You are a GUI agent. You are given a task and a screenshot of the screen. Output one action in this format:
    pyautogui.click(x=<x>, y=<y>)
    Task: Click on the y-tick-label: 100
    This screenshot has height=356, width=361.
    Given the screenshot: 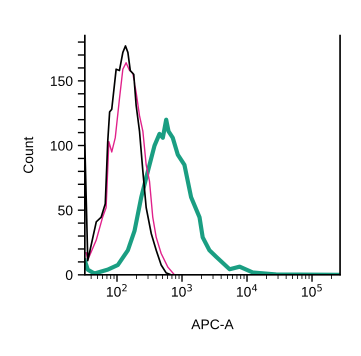 What is the action you would take?
    pyautogui.click(x=61, y=145)
    